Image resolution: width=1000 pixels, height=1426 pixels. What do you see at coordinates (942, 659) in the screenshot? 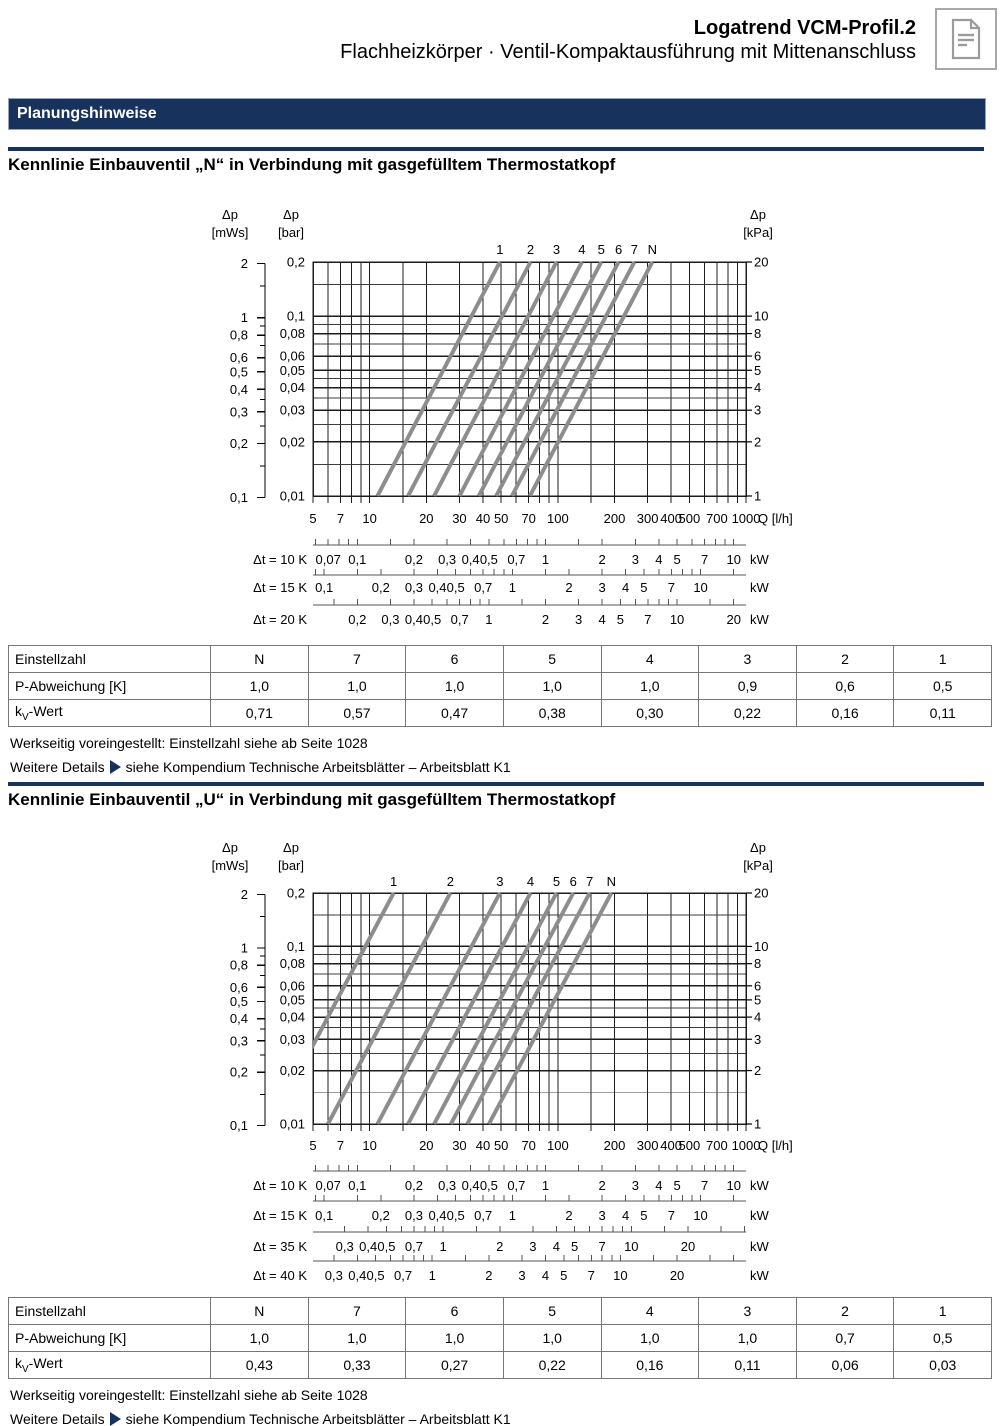
I see `table-cell: 1` at bounding box center [942, 659].